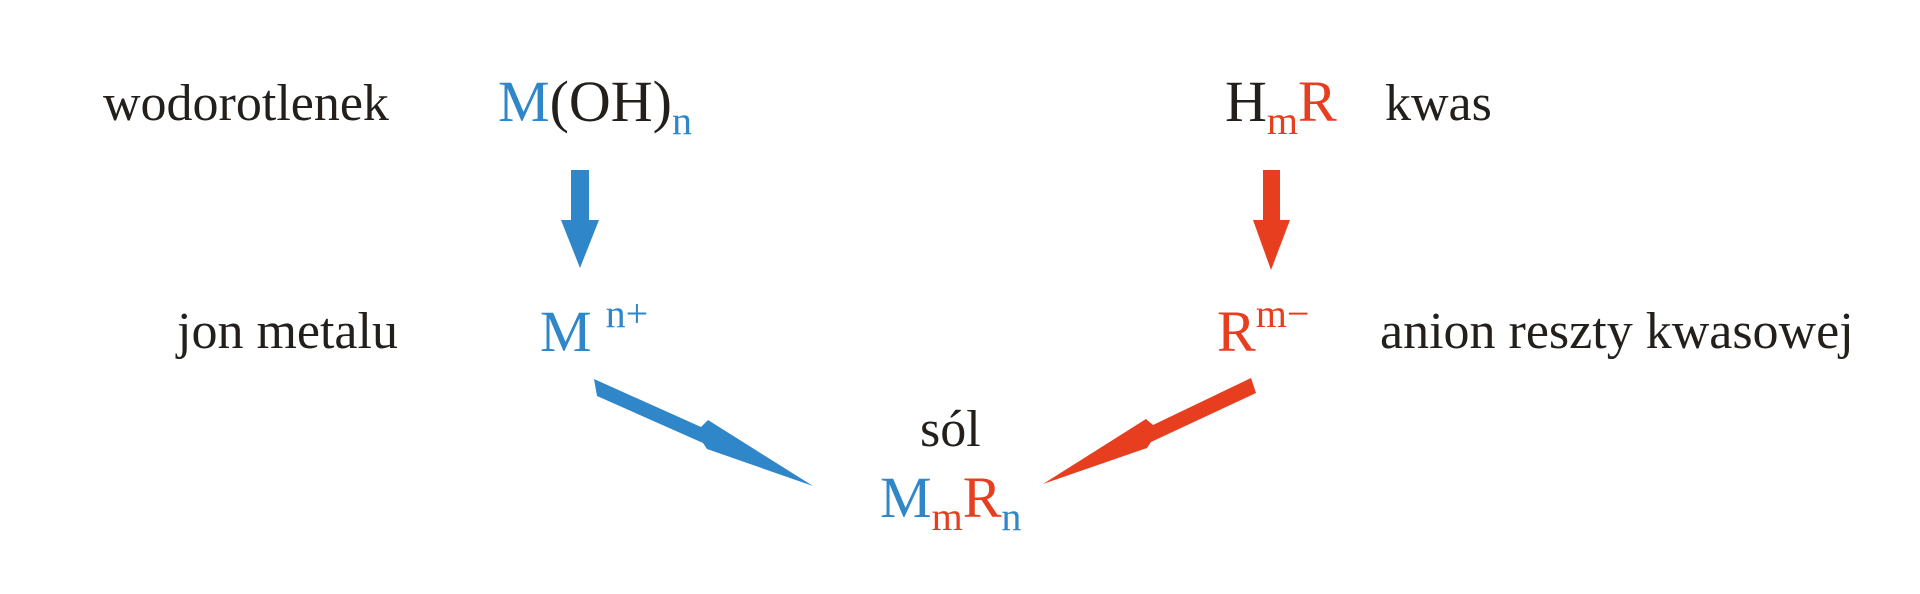 Image resolution: width=1920 pixels, height=594 pixels. I want to click on arrow-hydroxide-to-metal-ion, so click(580, 219).